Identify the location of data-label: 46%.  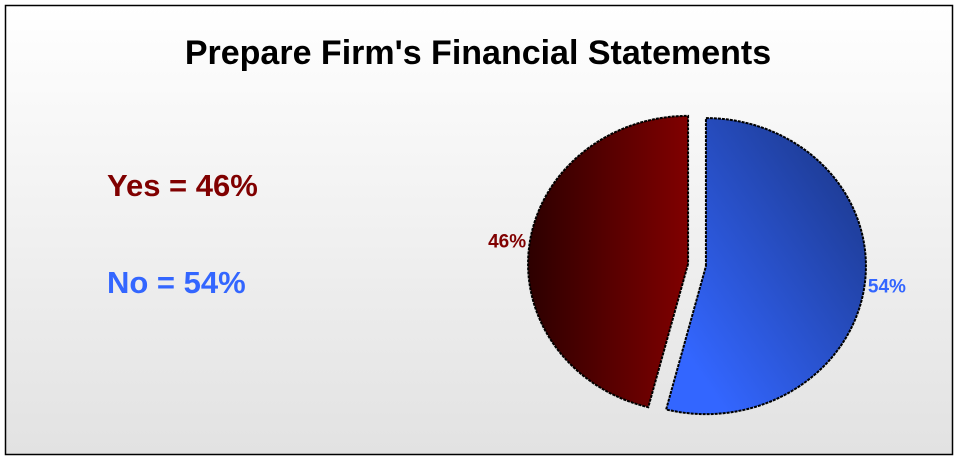
(507, 242).